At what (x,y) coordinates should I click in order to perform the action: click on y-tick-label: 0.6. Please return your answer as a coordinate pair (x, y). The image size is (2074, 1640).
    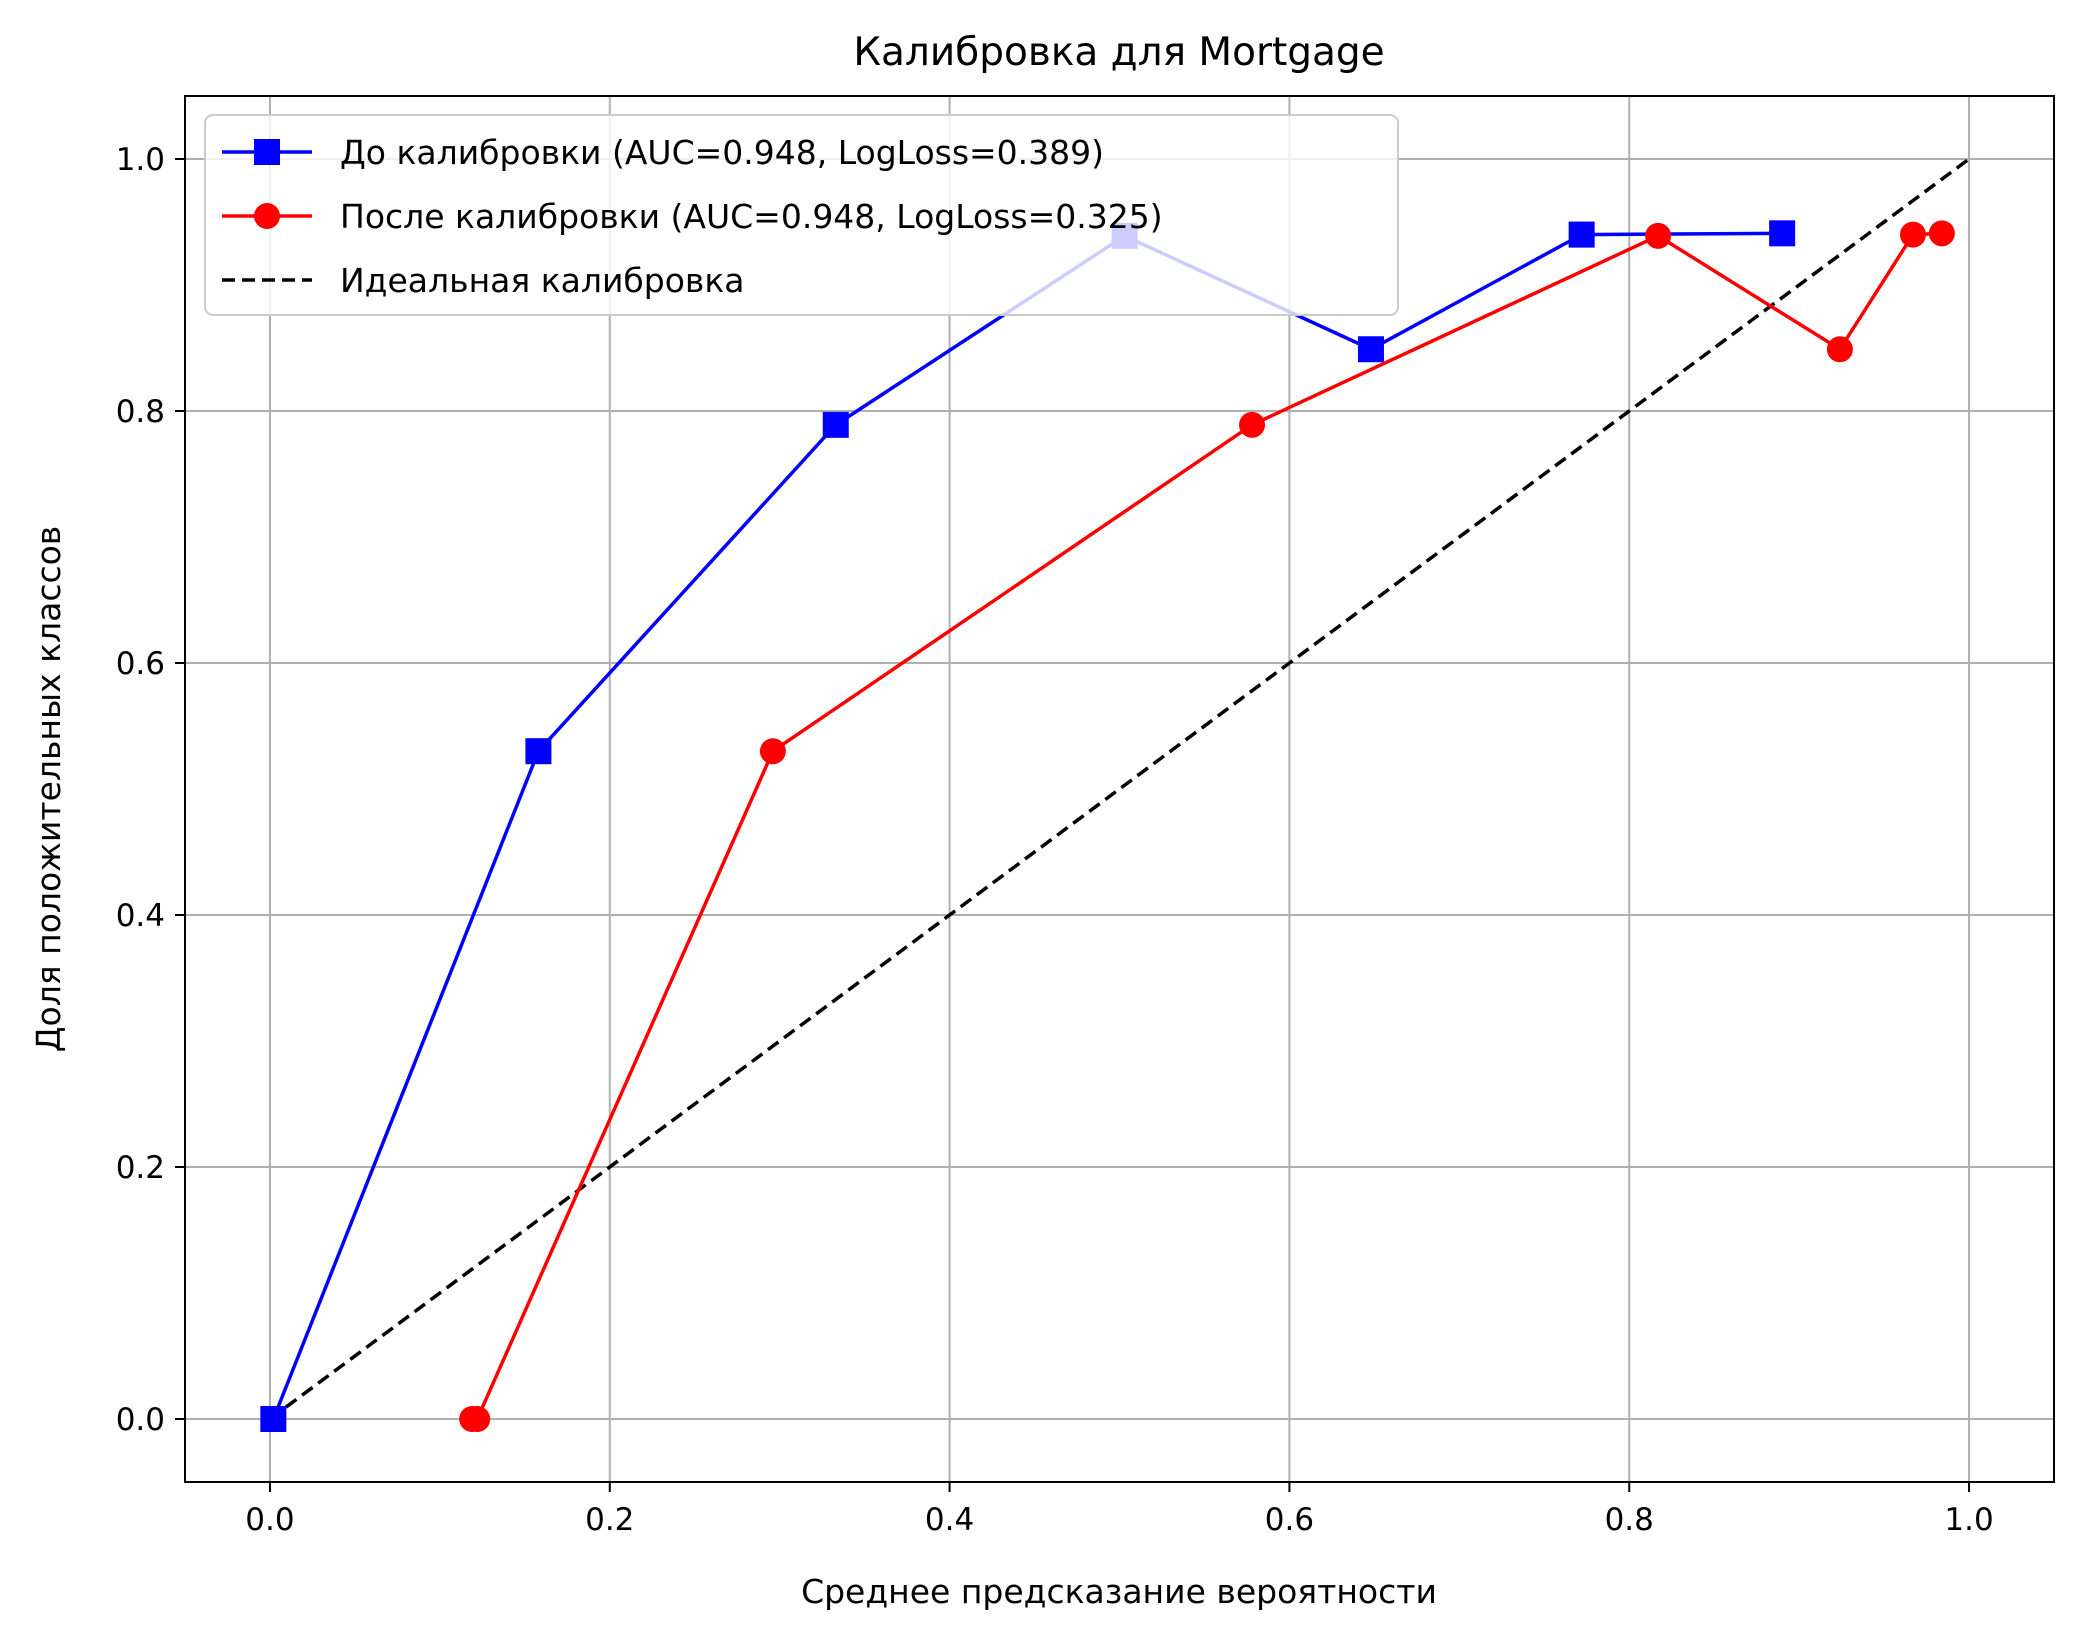
    Looking at the image, I should click on (140, 664).